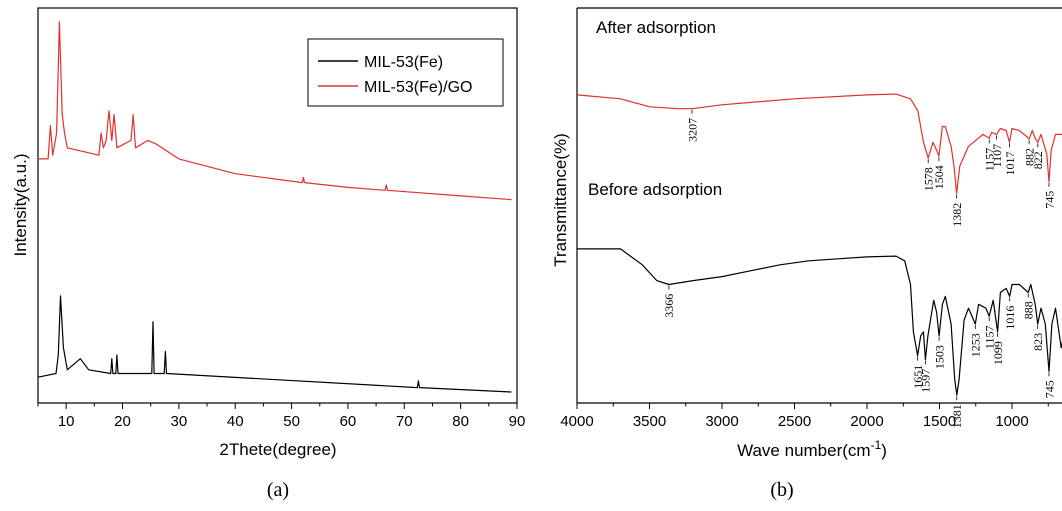  I want to click on x-axis-label-b: Wave number(cm-1), so click(812, 449).